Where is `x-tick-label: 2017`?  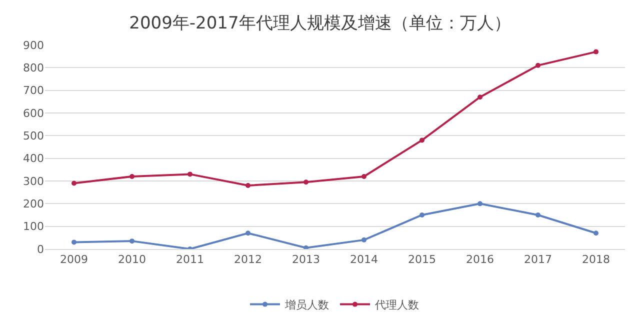 x-tick-label: 2017 is located at coordinates (538, 259).